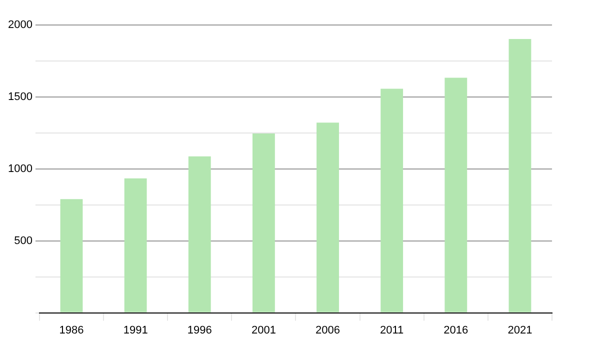 This screenshot has width=600, height=350. Describe the element at coordinates (20, 96) in the screenshot. I see `y-tick-label: 1500` at that location.